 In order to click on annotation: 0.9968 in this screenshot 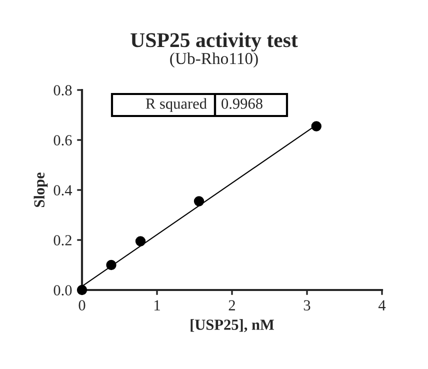, I will do `click(242, 103)`.